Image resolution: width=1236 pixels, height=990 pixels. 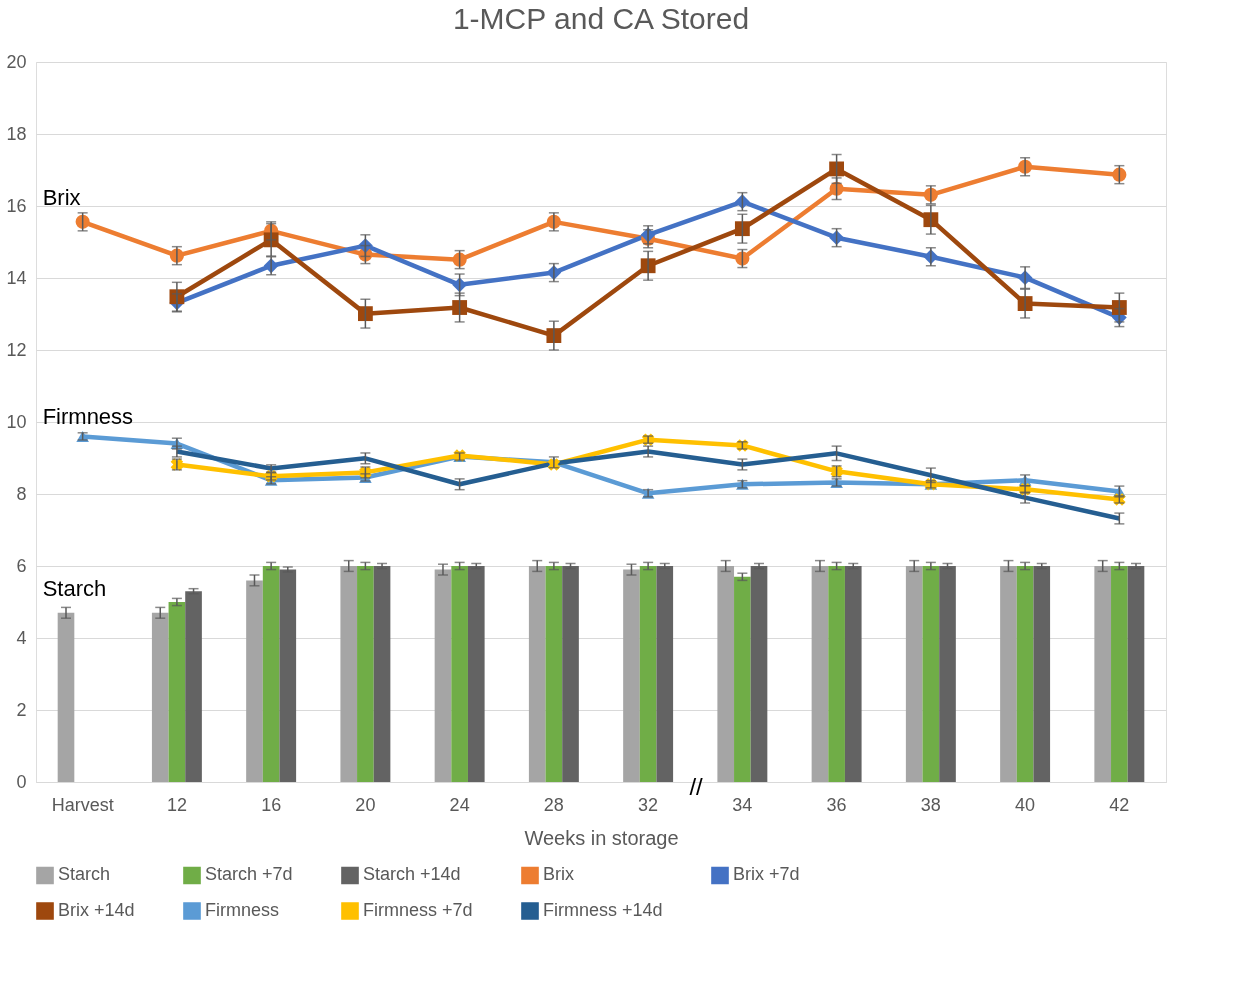 I want to click on x-tick-label: 38, so click(x=930, y=804).